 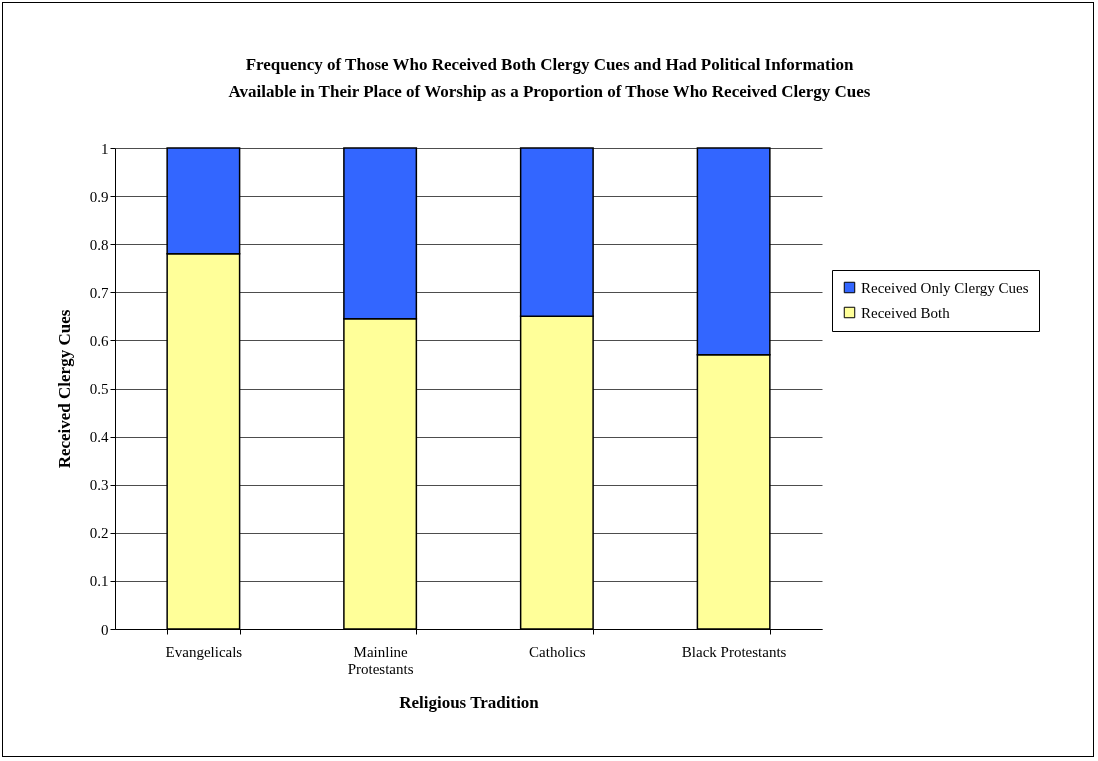 What do you see at coordinates (99, 292) in the screenshot?
I see `y-tick-label: 0.7` at bounding box center [99, 292].